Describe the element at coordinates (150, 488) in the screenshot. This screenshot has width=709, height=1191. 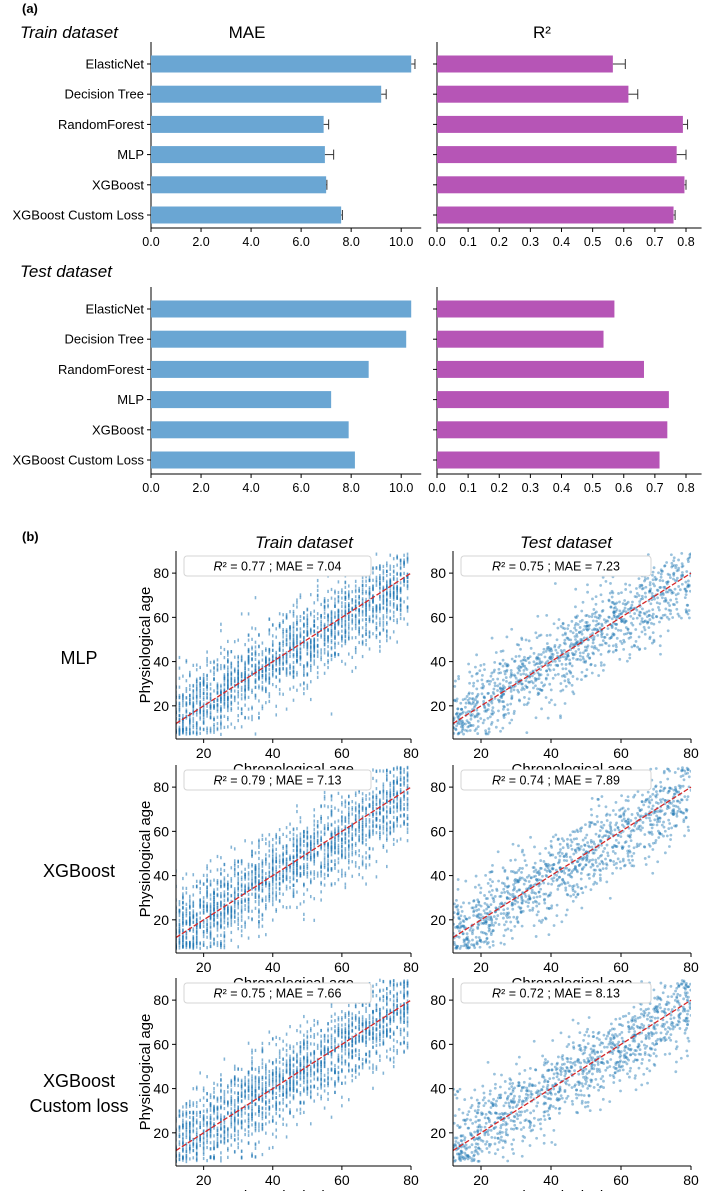
I see `test-mae-x-tick-label: 0.0` at that location.